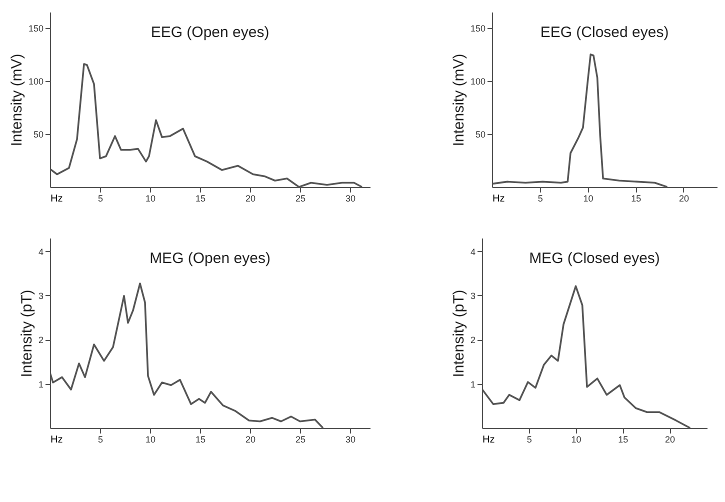 This screenshot has width=725, height=502. Describe the element at coordinates (210, 32) in the screenshot. I see `text: EEG (Open eyes)` at that location.